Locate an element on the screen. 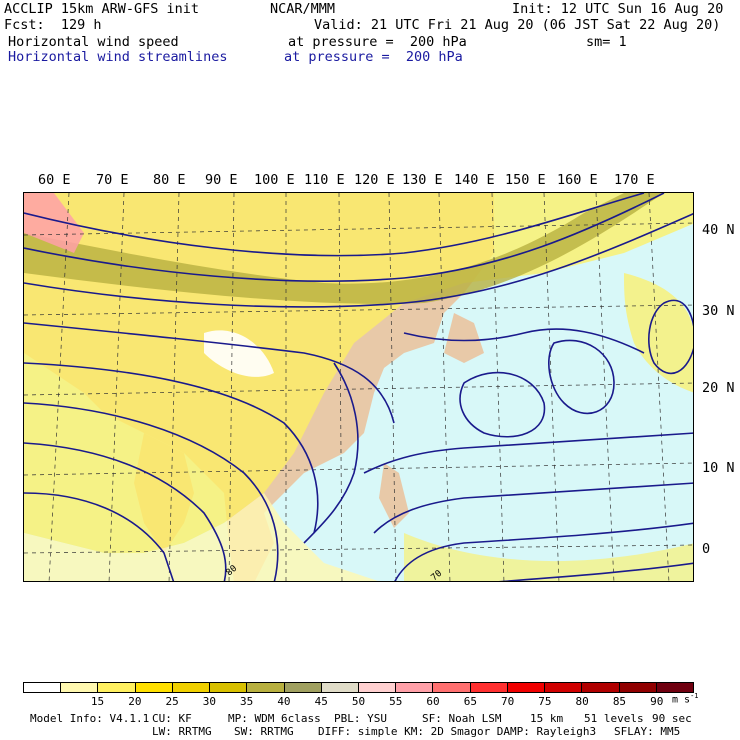 The image size is (740, 740). lat-label: 10 N is located at coordinates (718, 468).